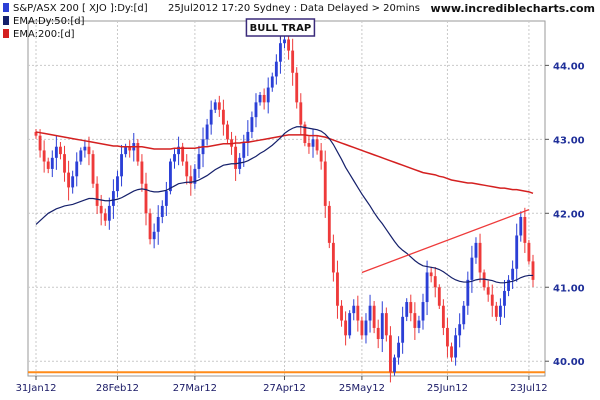 The width and height of the screenshot is (600, 400). Describe the element at coordinates (36, 388) in the screenshot. I see `x-tick-label: 31Jan12` at that location.